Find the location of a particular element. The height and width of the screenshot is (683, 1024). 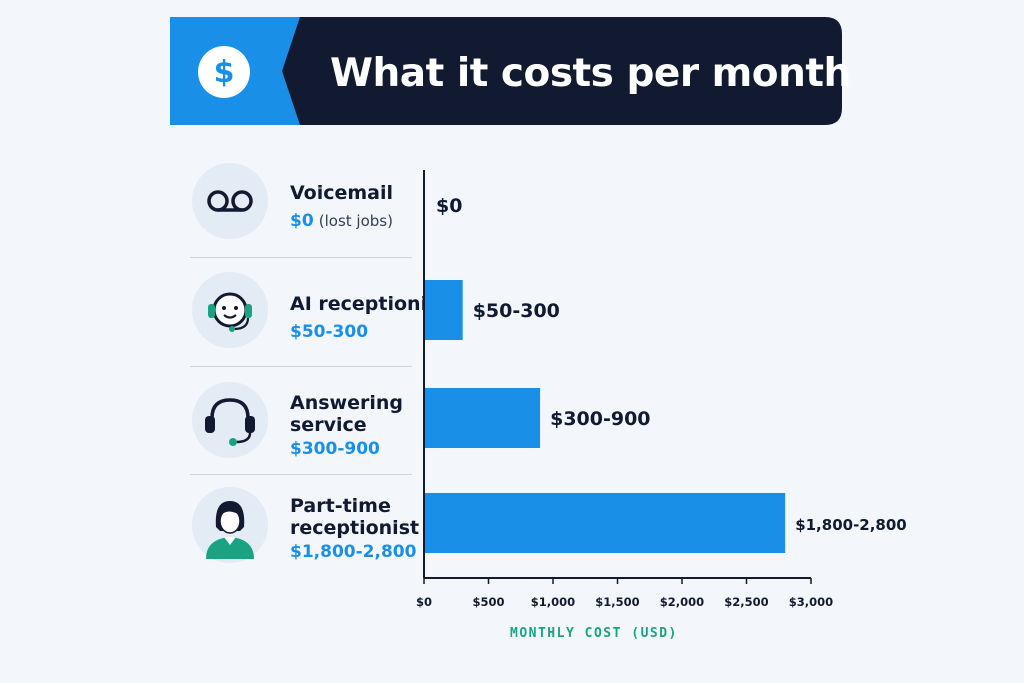

voicemail-icon is located at coordinates (230, 201).